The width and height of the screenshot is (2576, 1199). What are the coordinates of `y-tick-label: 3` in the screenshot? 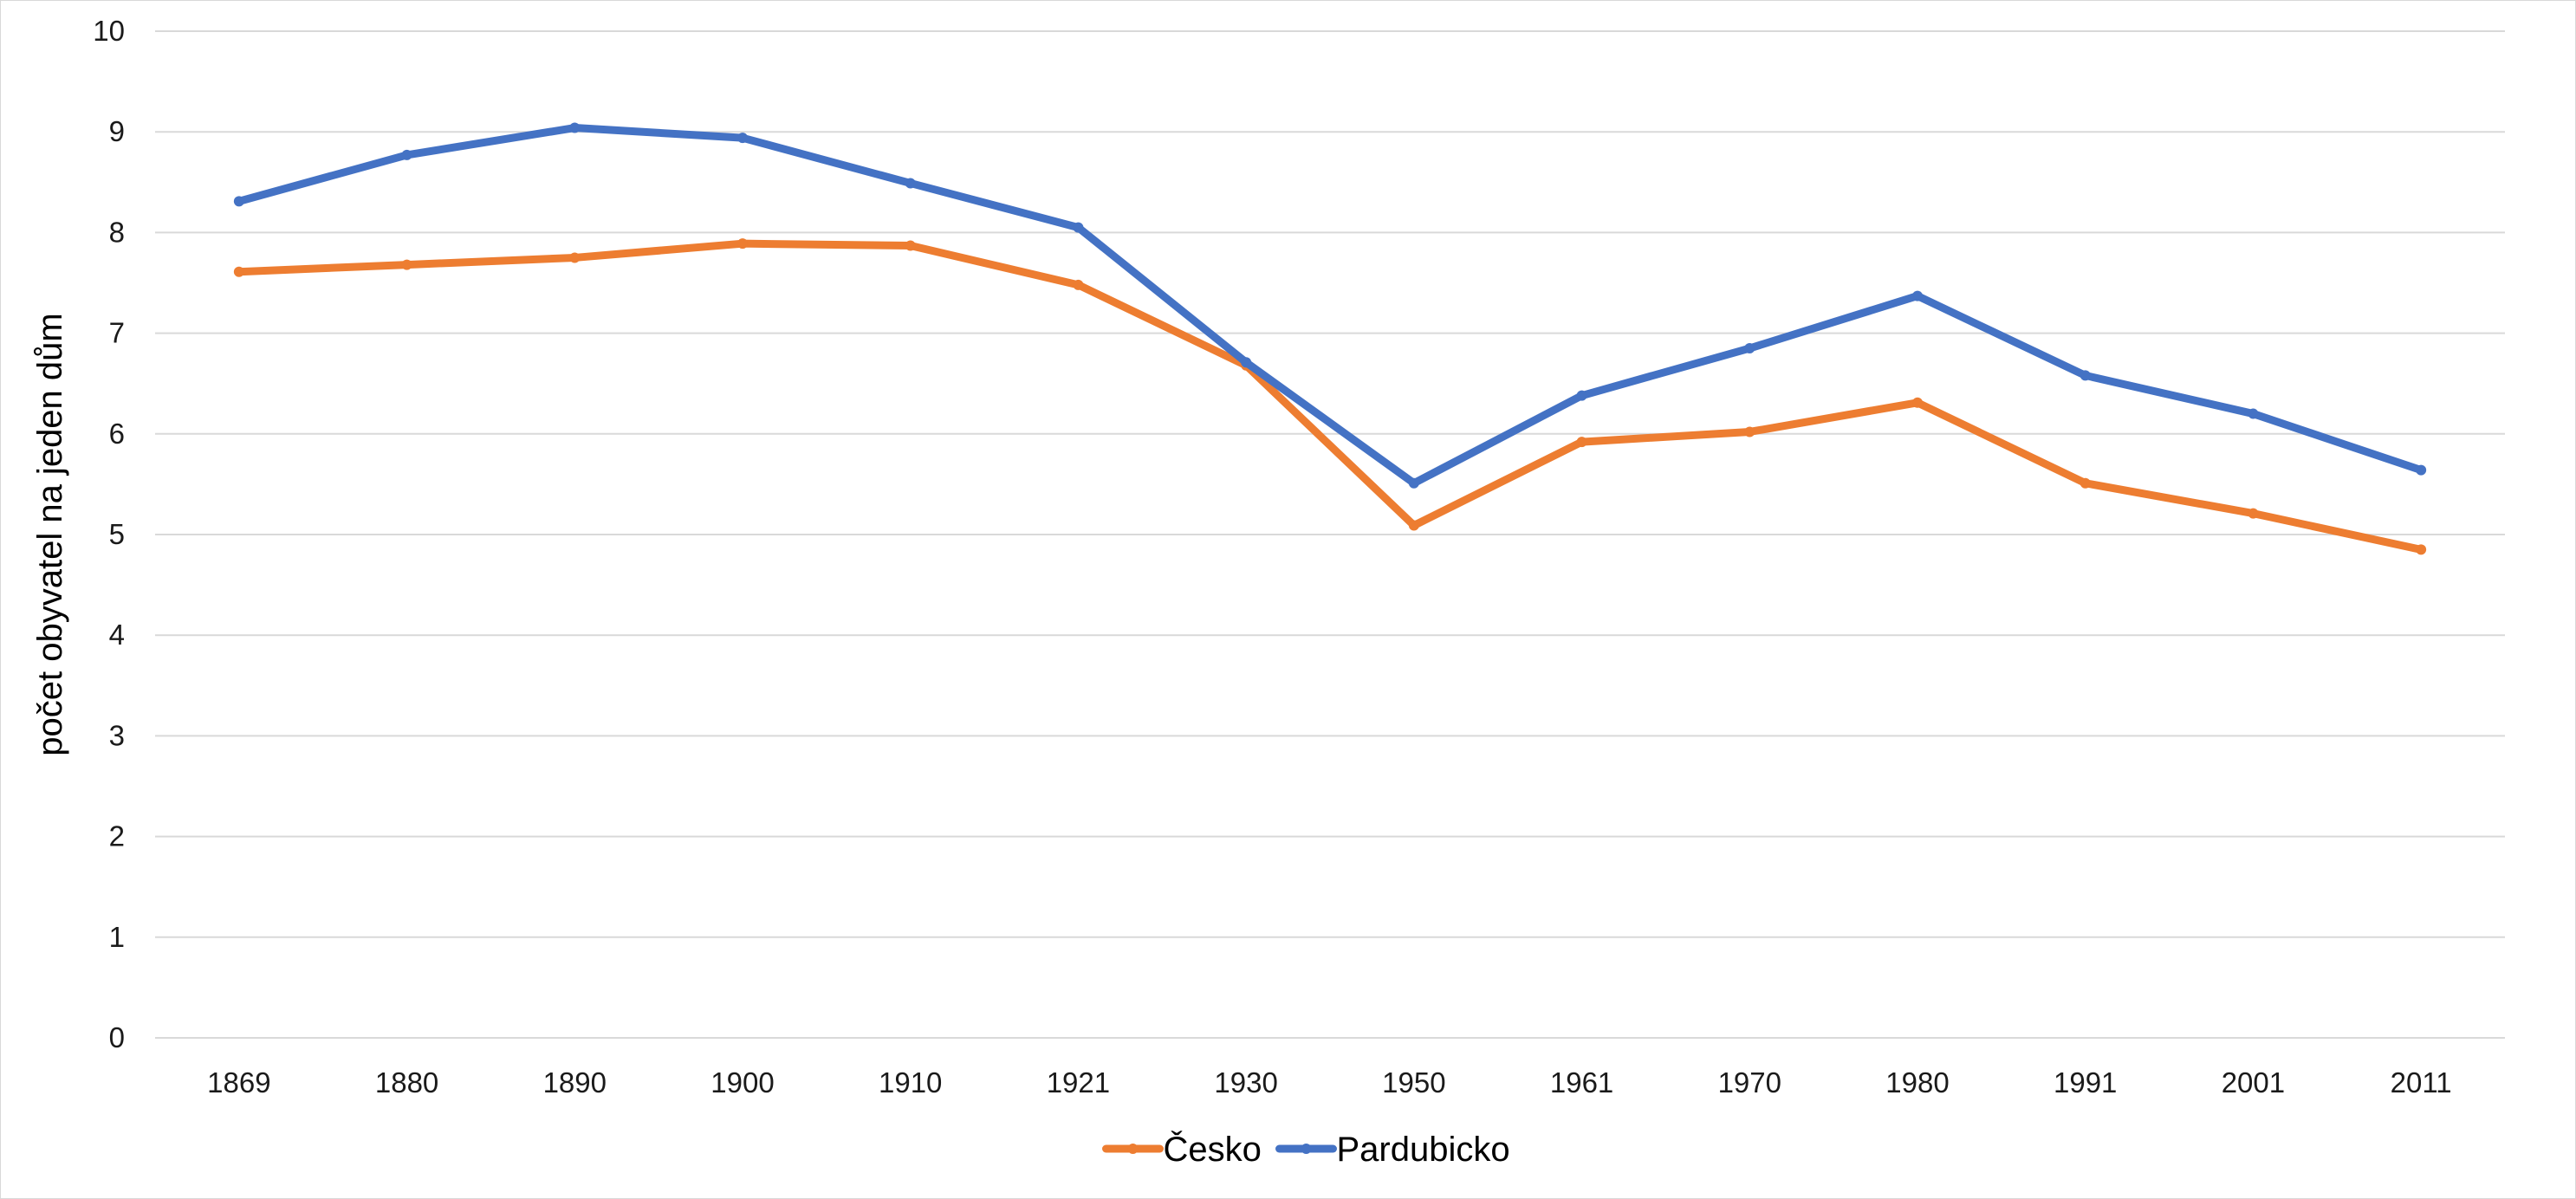 It's located at (117, 735).